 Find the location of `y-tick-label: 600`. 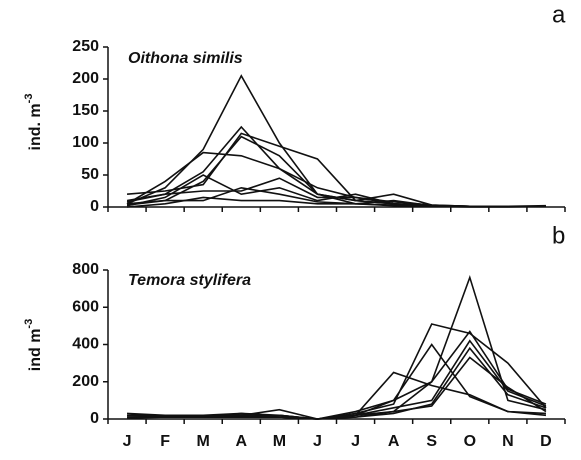

y-tick-label: 600 is located at coordinates (85, 306).